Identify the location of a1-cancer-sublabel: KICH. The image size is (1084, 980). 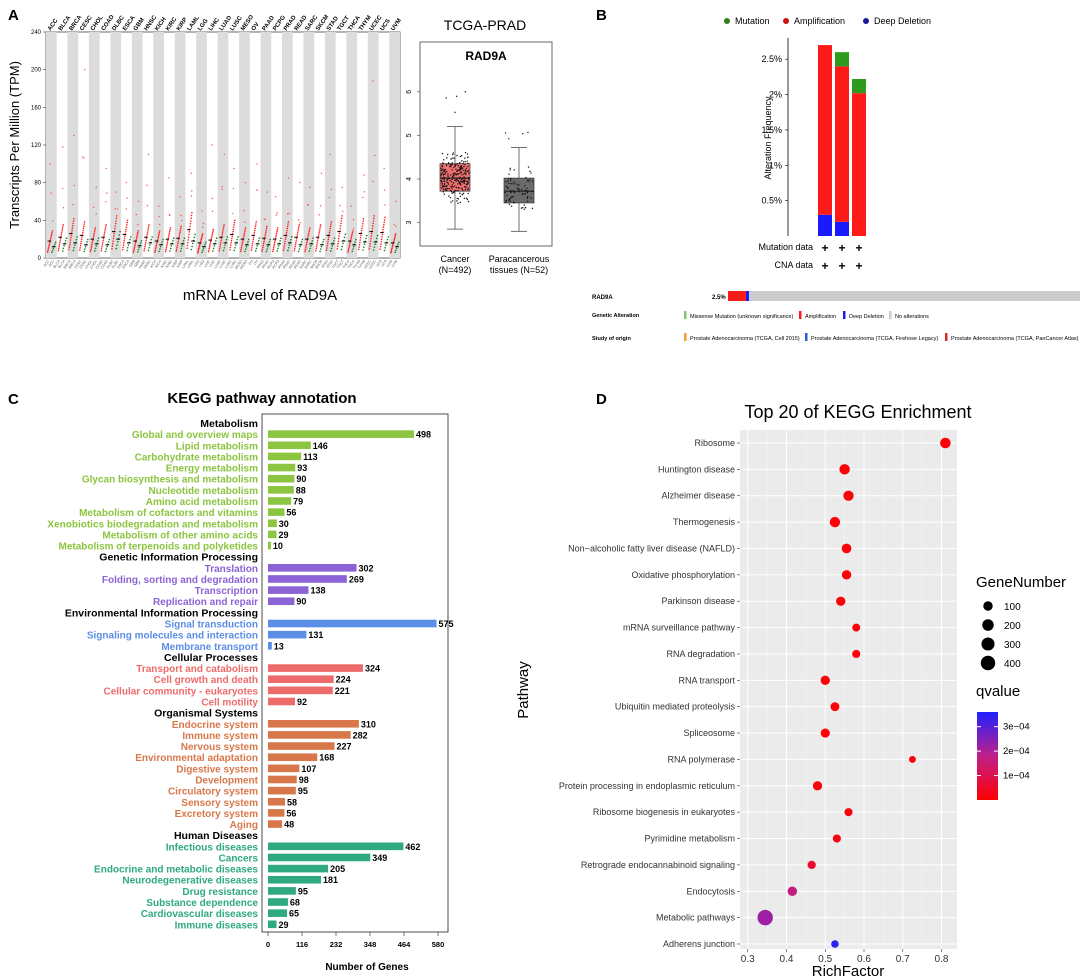
(158, 264).